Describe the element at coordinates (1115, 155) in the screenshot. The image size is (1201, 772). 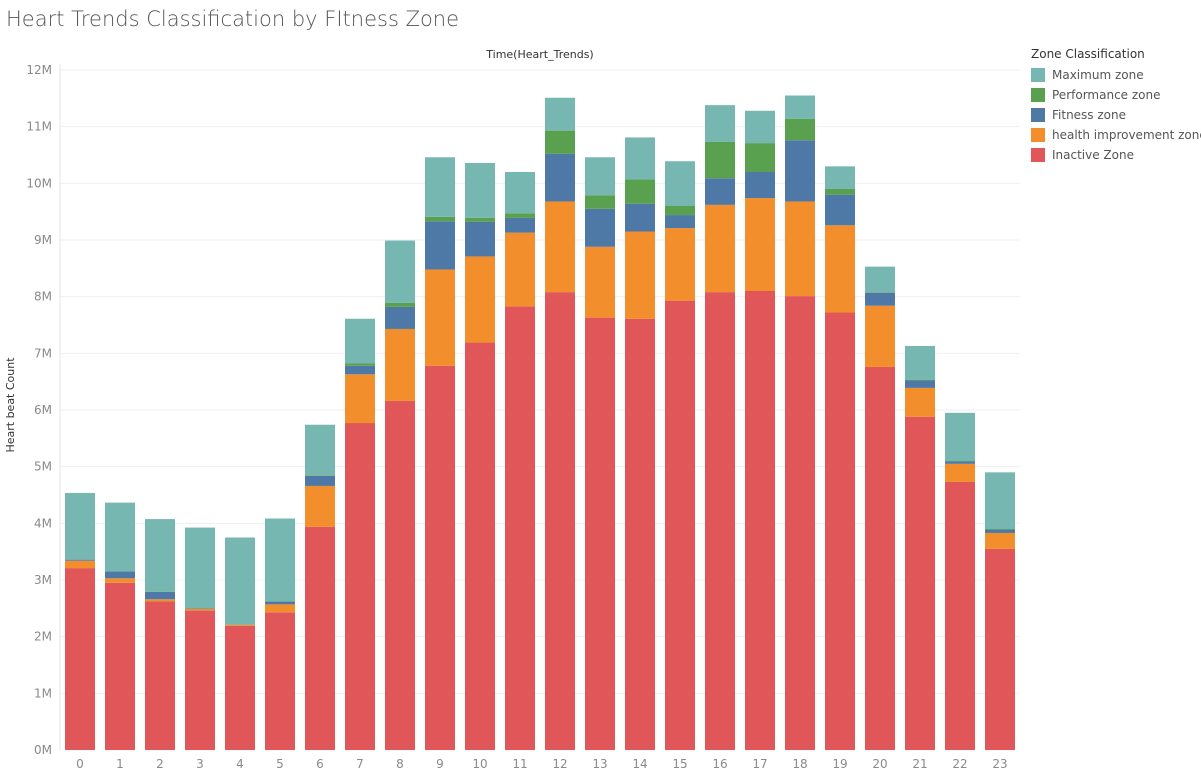
I see `legend-item: Inactive Zone` at that location.